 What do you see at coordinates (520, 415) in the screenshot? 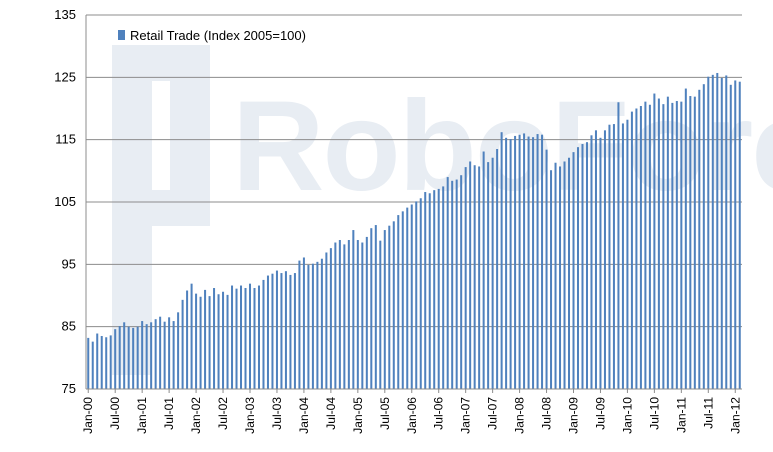
I see `x-tick-label: Jan-08` at bounding box center [520, 415].